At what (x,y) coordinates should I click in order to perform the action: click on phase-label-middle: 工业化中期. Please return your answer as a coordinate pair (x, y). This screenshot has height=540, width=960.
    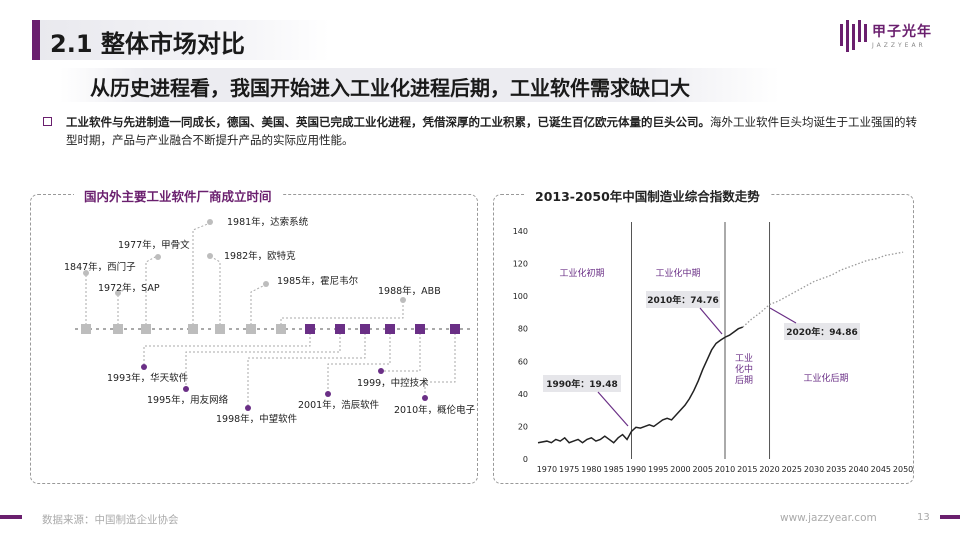
    Looking at the image, I should click on (677, 273).